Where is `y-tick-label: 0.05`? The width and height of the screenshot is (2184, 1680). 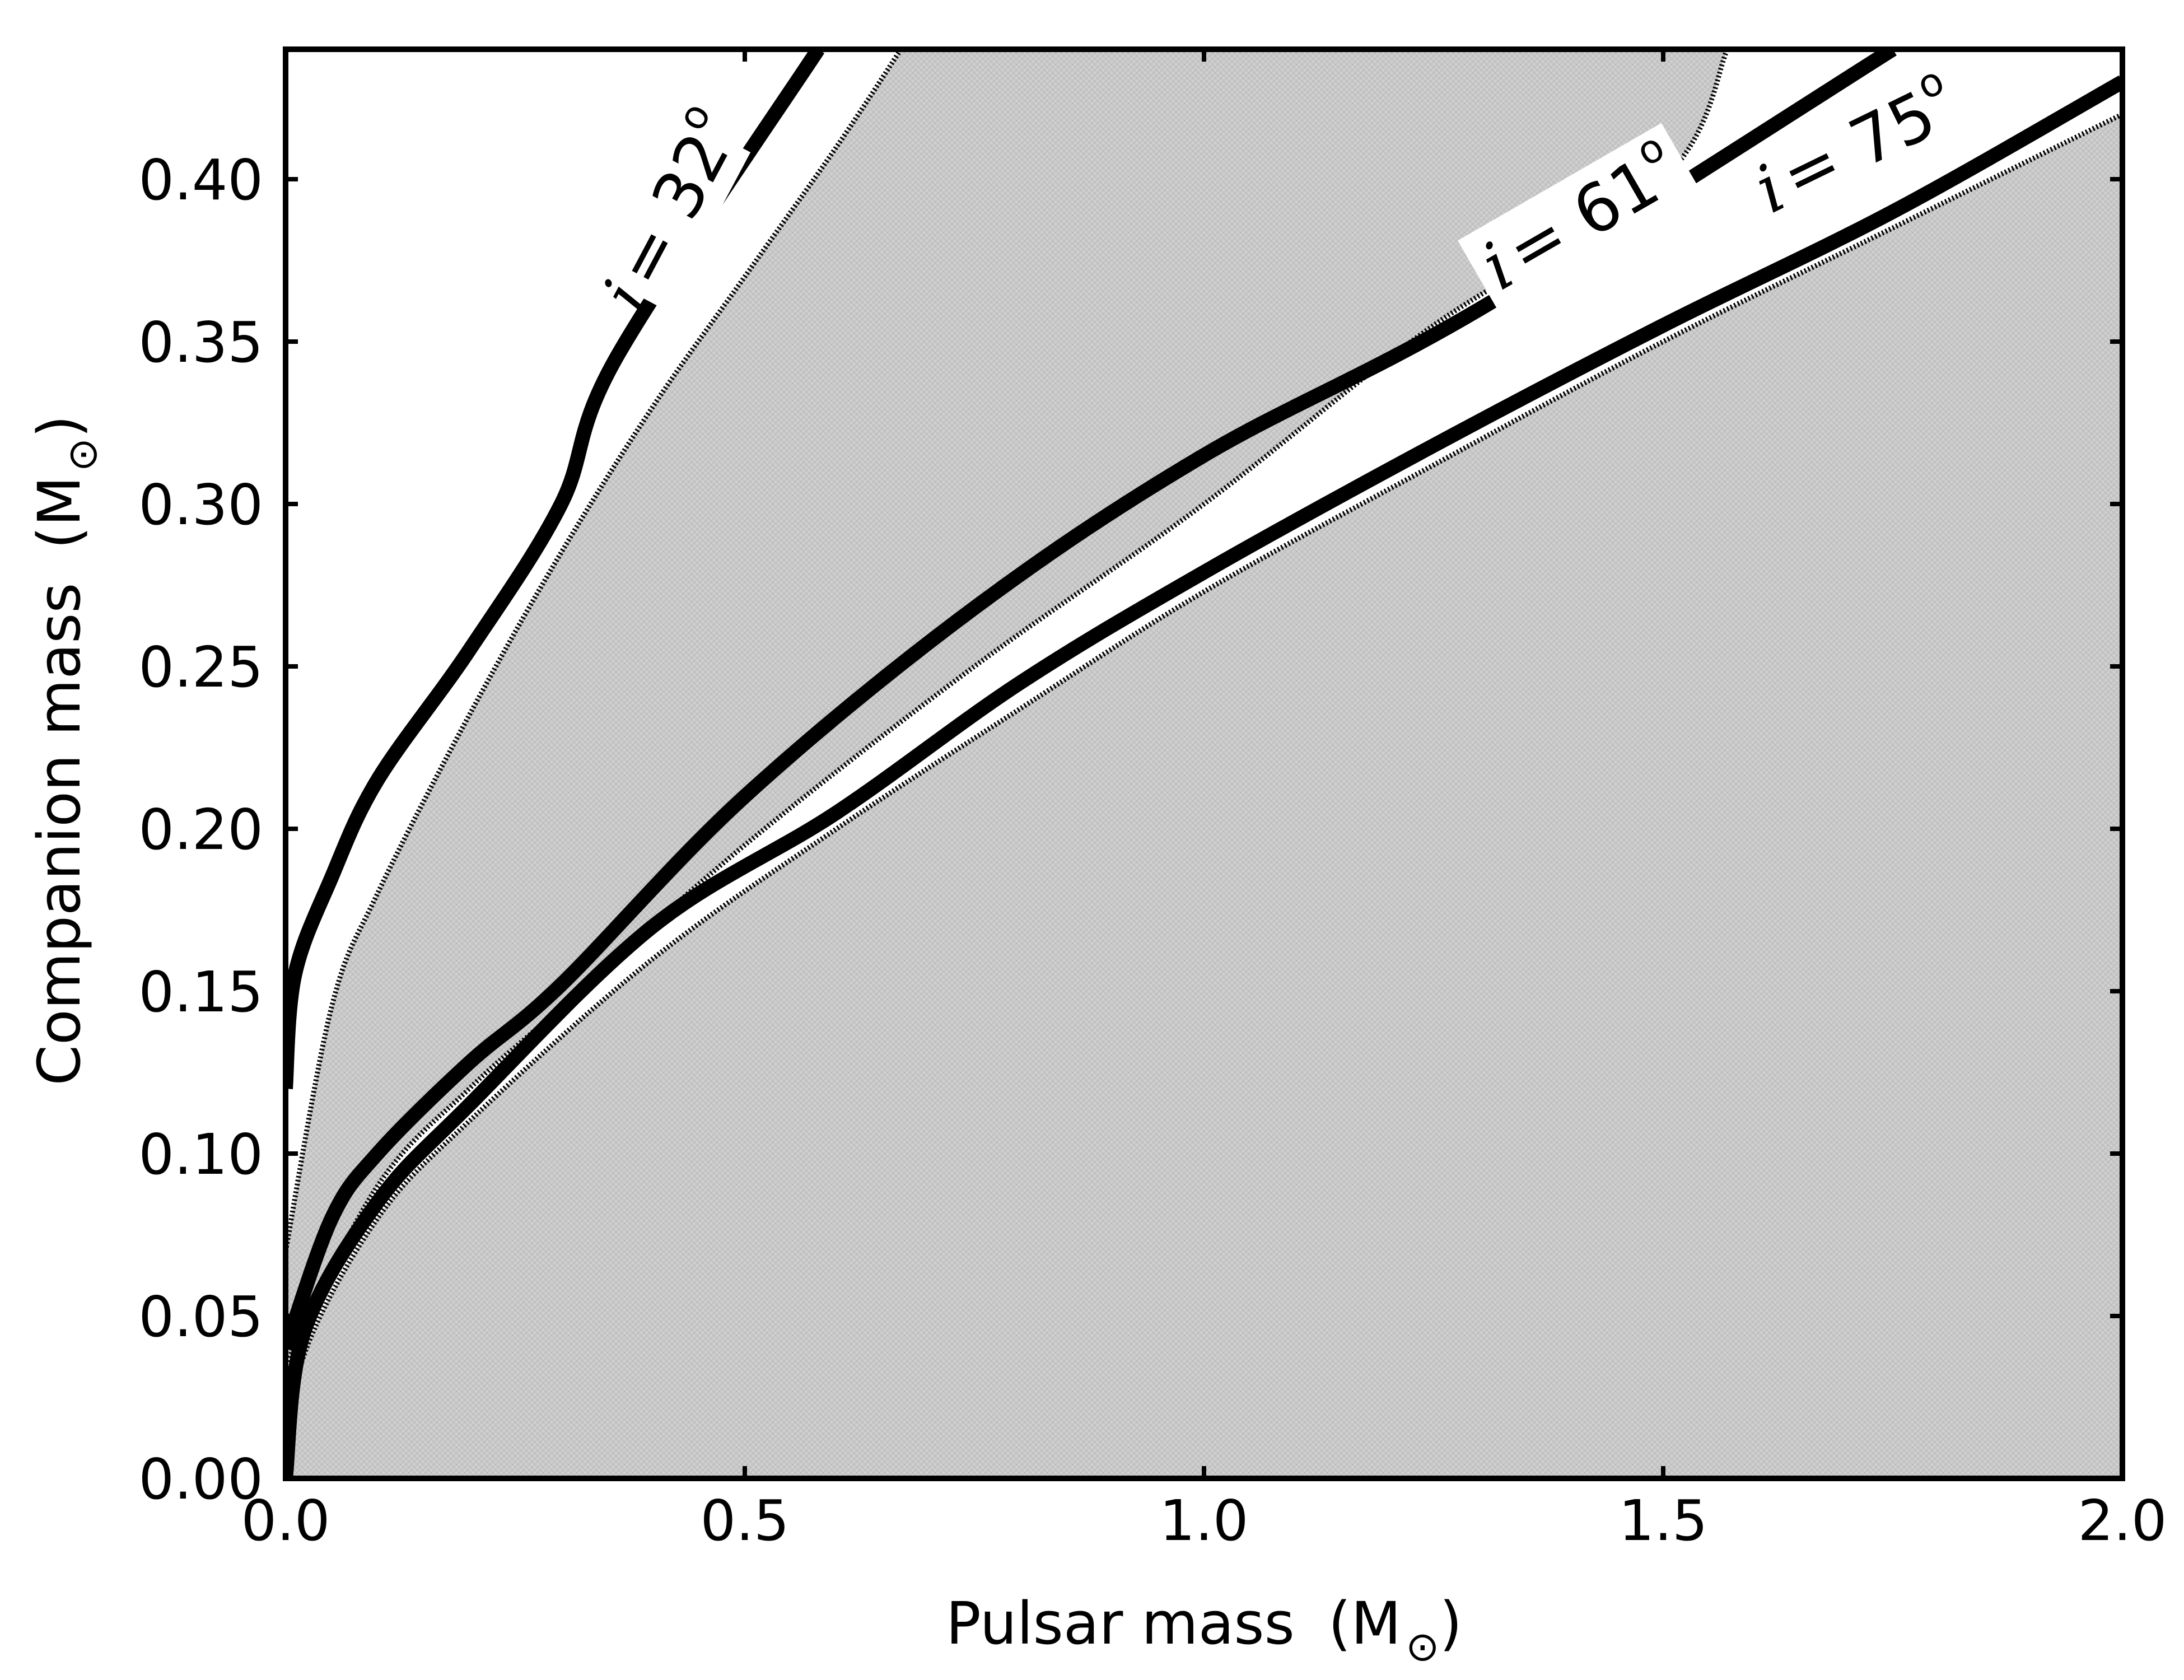 y-tick-label: 0.05 is located at coordinates (201, 1317).